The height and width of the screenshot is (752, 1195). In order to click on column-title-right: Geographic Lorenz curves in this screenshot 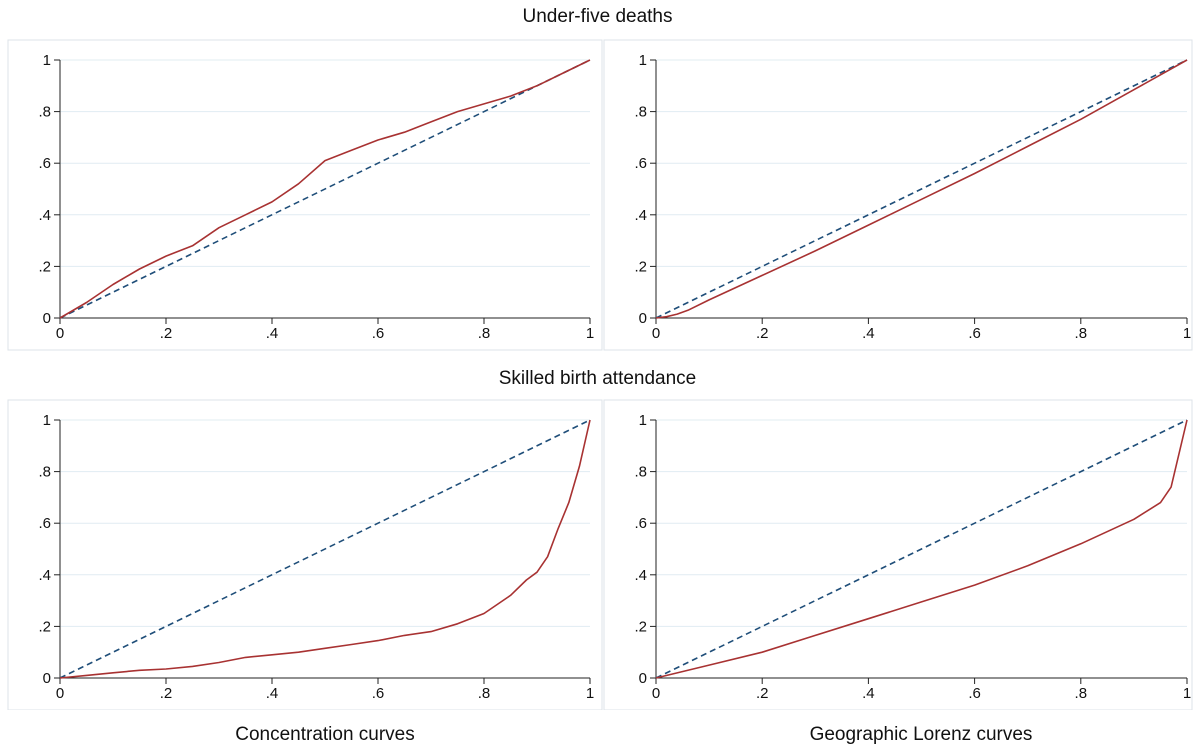, I will do `click(921, 734)`.